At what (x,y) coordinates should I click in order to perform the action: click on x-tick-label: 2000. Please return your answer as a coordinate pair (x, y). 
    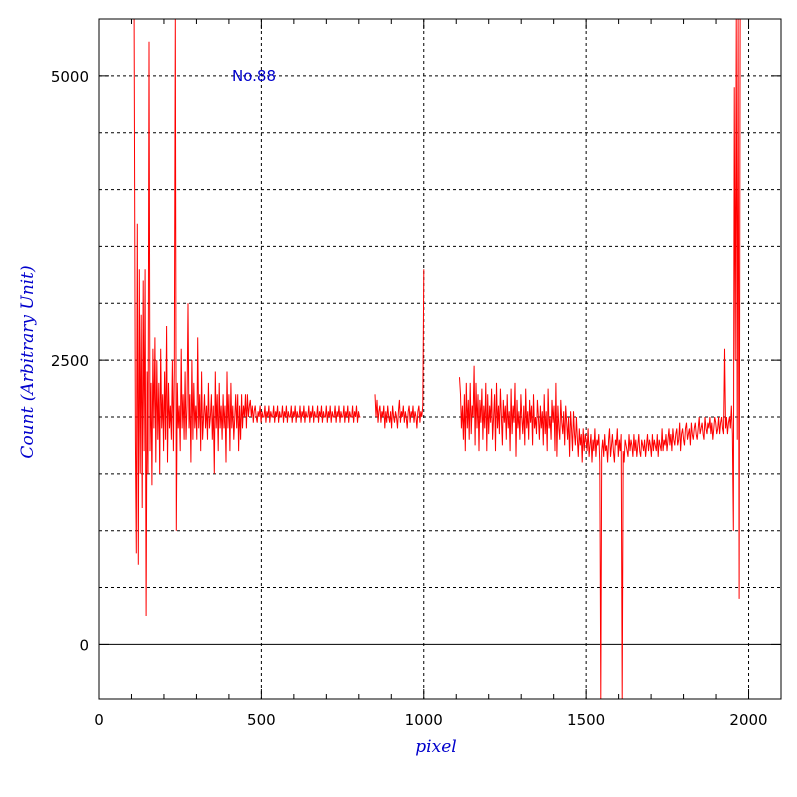
    Looking at the image, I should click on (748, 720).